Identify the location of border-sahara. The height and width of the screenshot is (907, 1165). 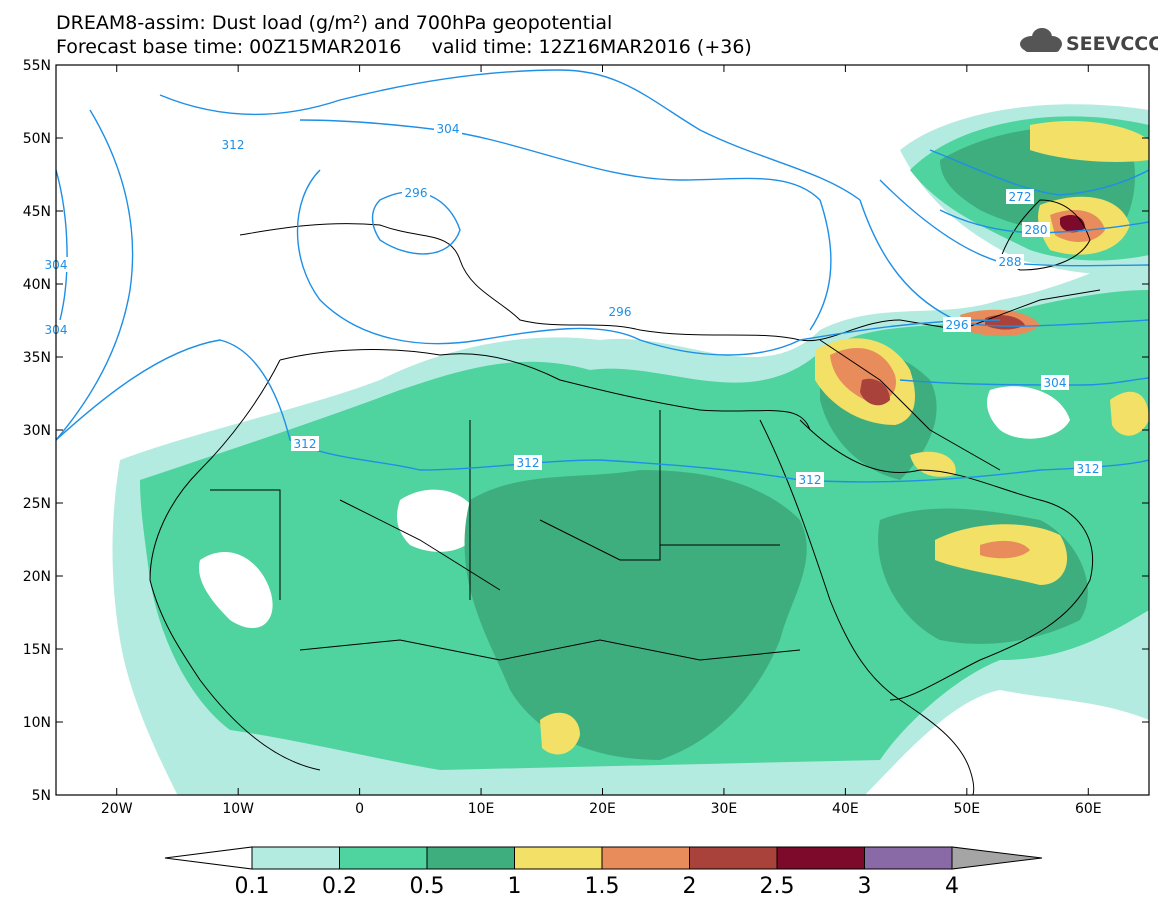
(495, 505).